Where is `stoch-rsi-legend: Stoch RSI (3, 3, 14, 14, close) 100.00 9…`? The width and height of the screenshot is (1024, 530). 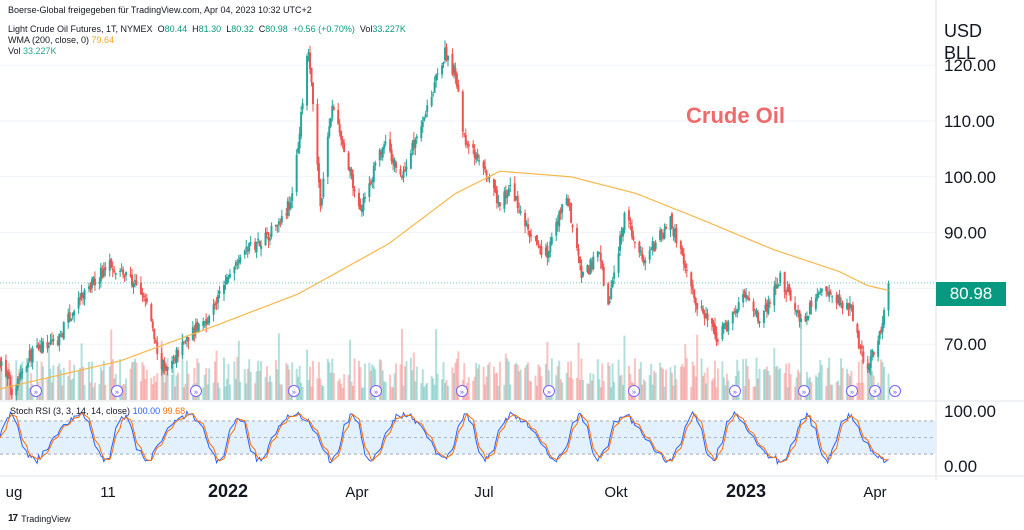 stoch-rsi-legend: Stoch RSI (3, 3, 14, 14, close) 100.00 9… is located at coordinates (98, 411).